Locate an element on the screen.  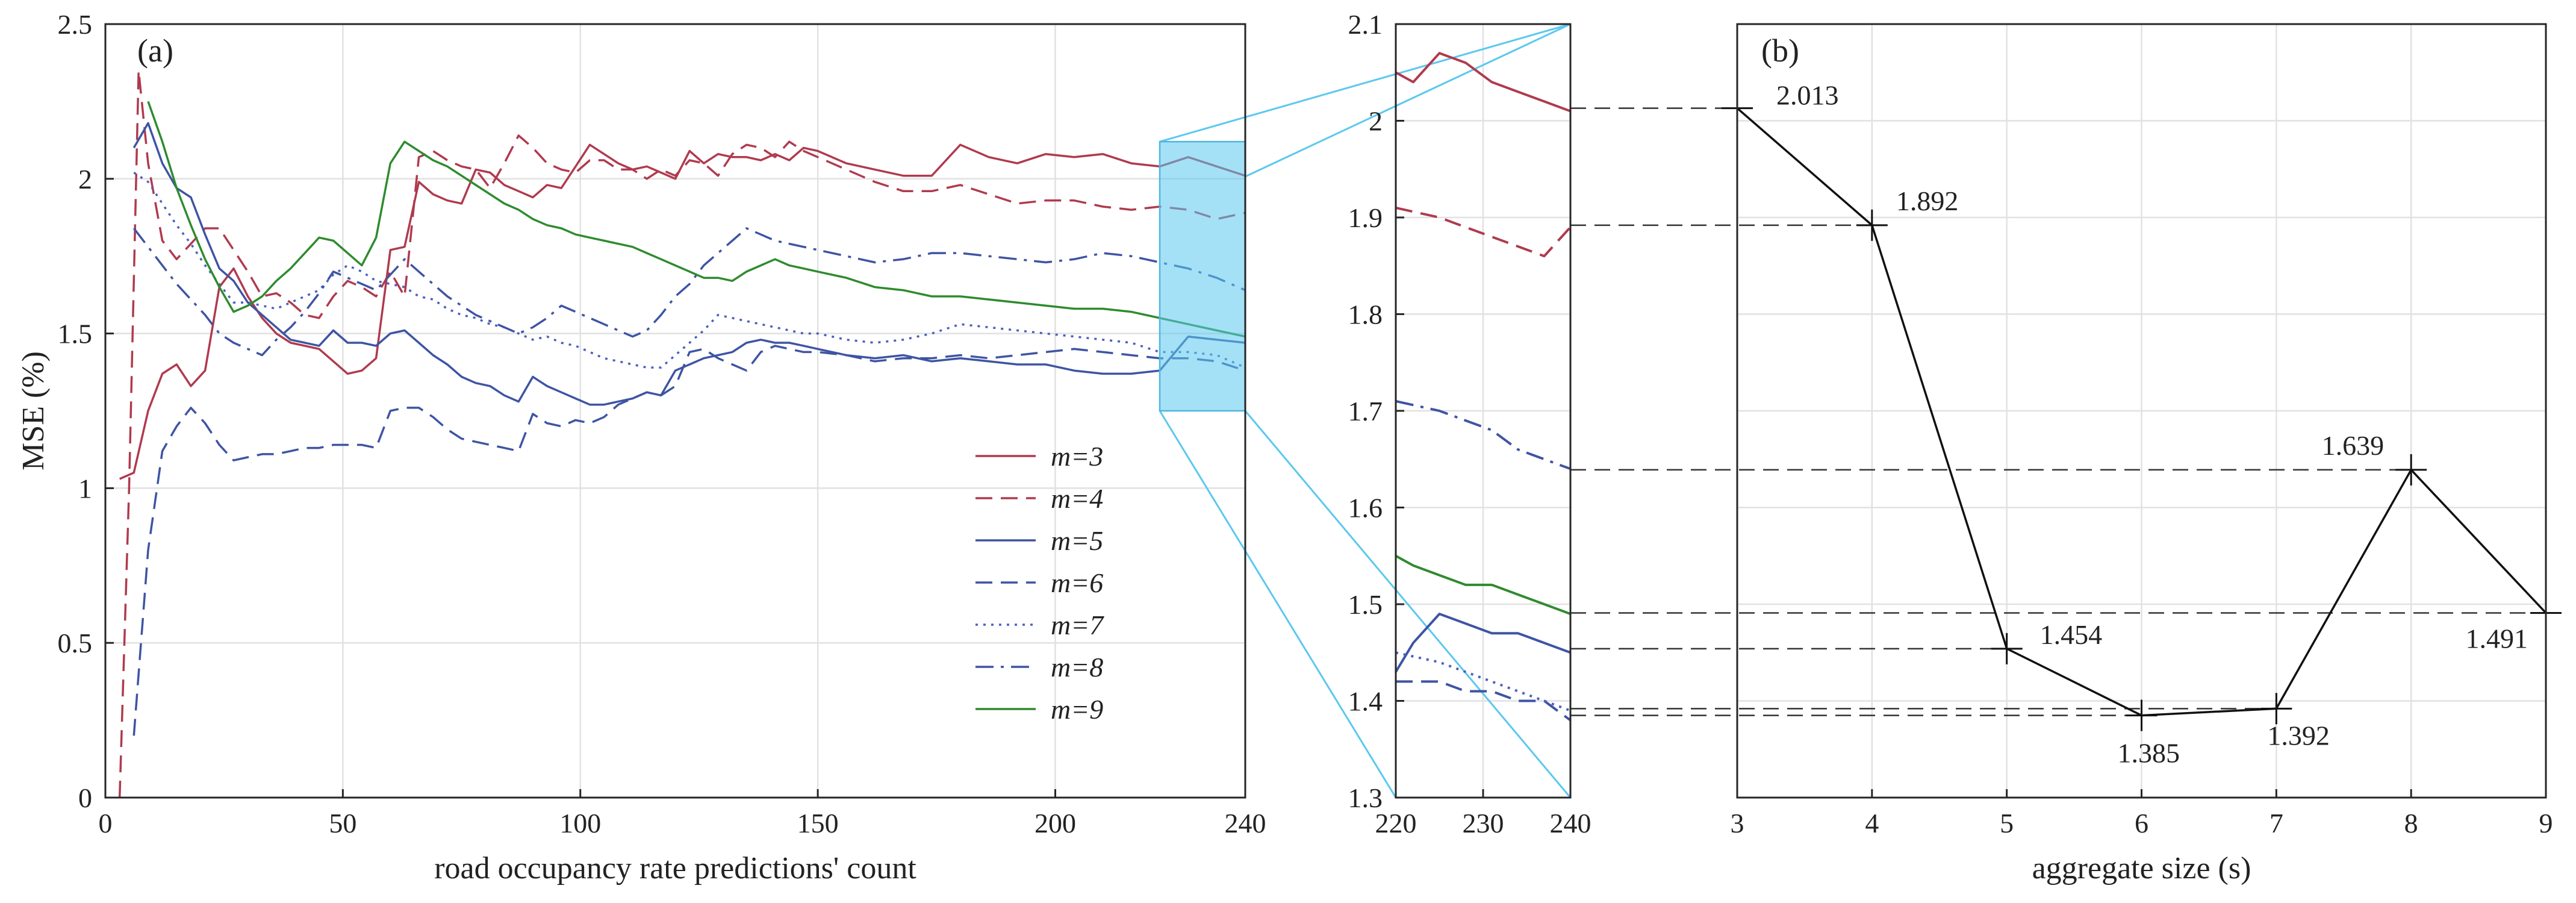
y-tick-label: 1.6 is located at coordinates (1366, 508).